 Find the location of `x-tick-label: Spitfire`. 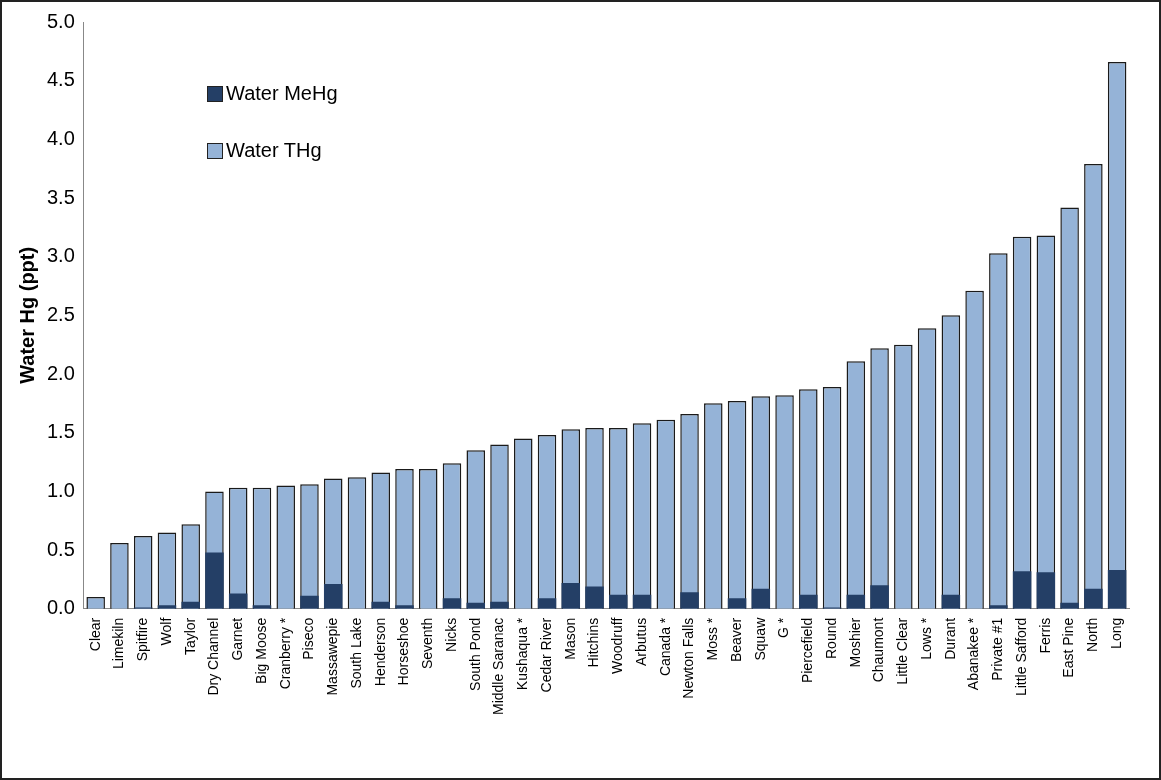

x-tick-label: Spitfire is located at coordinates (142, 639).